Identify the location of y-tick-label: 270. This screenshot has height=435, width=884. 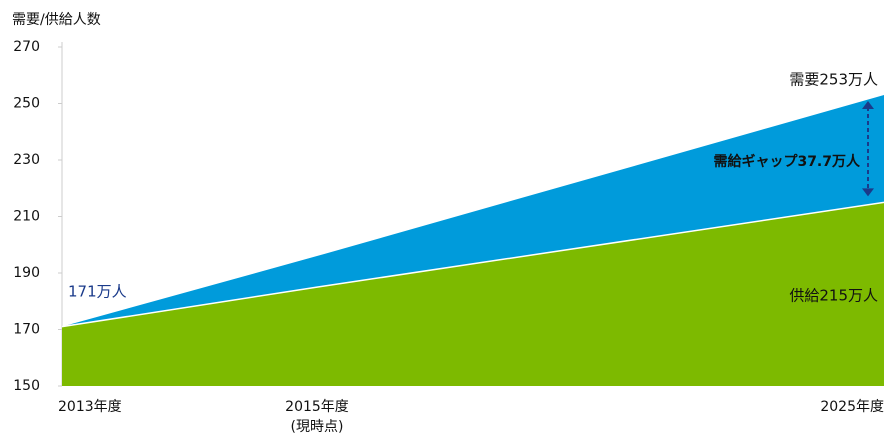
(26, 47).